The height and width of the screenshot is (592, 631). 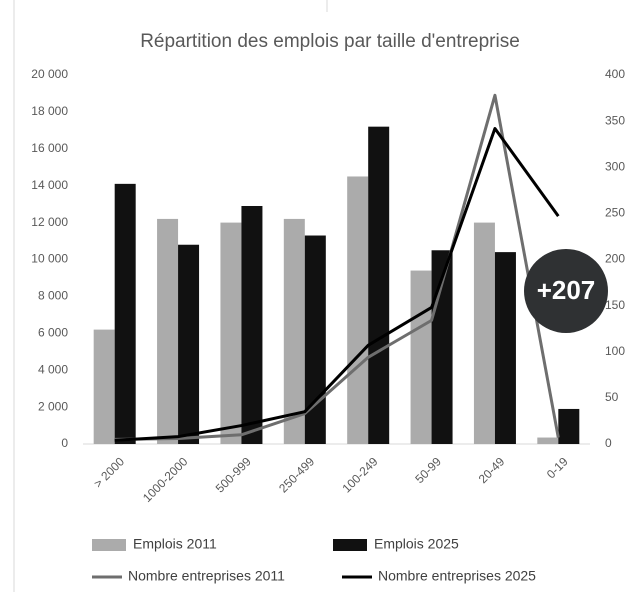 I want to click on y2-tick-label: 400, so click(x=615, y=74).